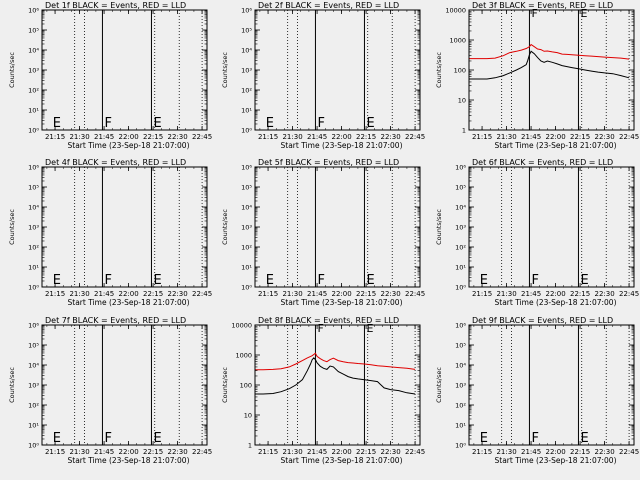 This screenshot has height=480, width=640. I want to click on panel-title: Det 3f BLACK = Events, RED = LLD, so click(542, 5).